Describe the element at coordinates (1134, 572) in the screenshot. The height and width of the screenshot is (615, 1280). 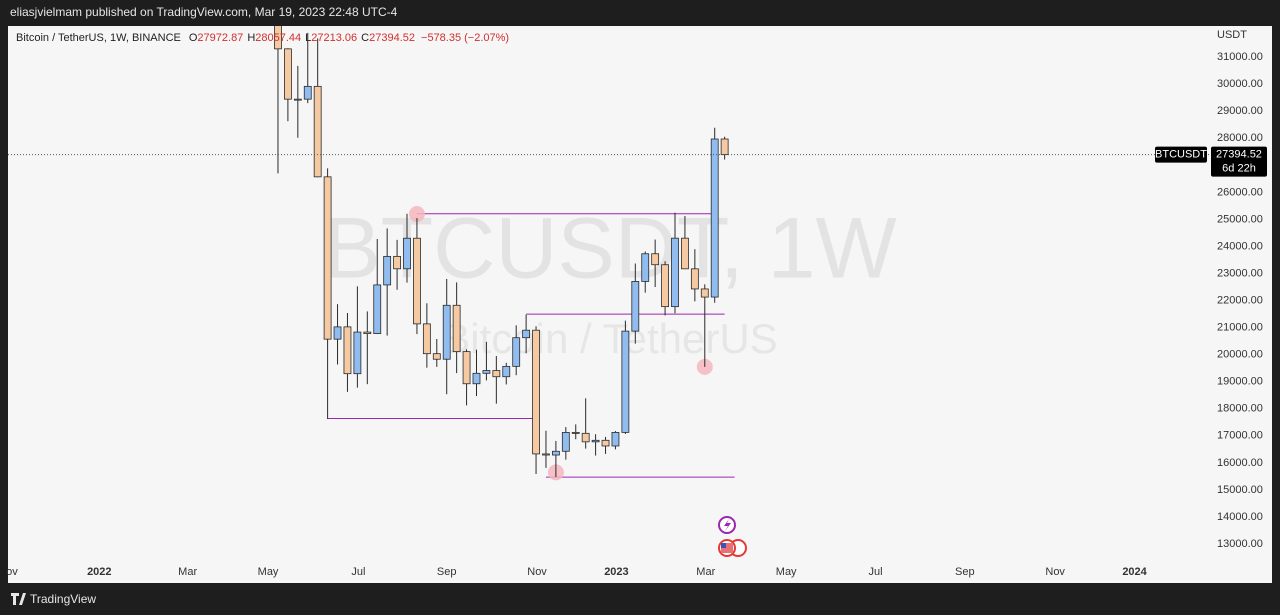
I see `x-tick-label: 2024` at that location.